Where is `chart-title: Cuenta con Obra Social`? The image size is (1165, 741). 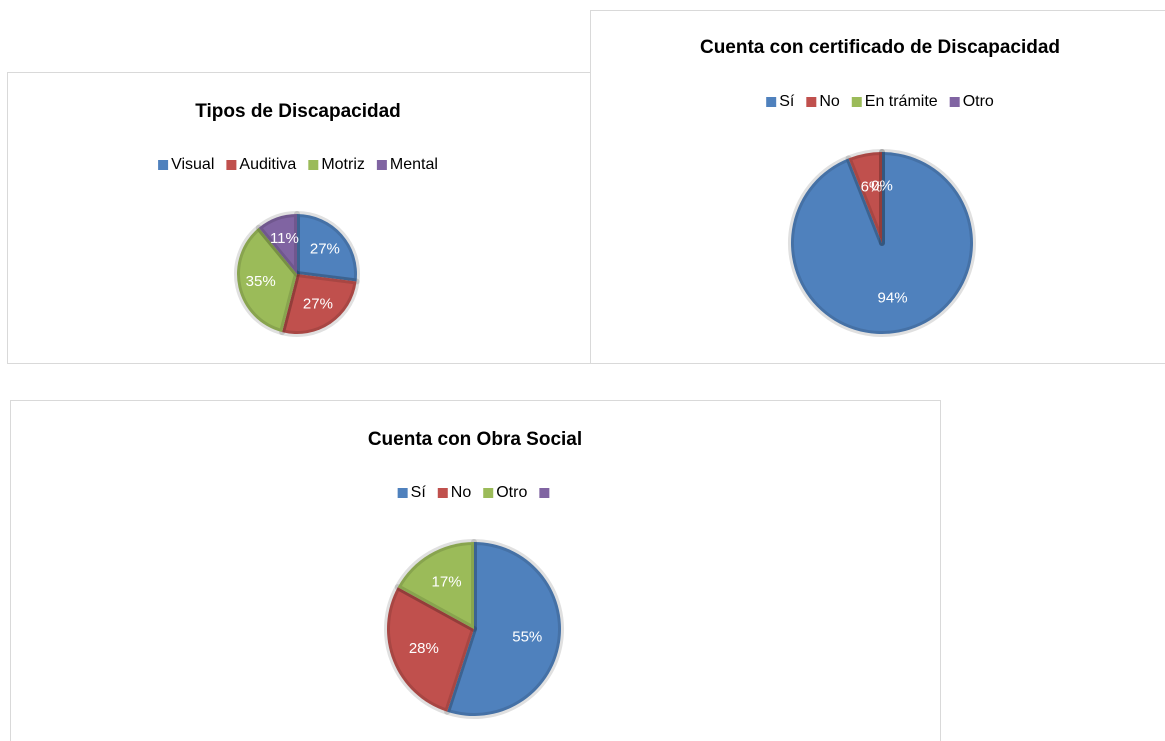
chart-title: Cuenta con Obra Social is located at coordinates (475, 439).